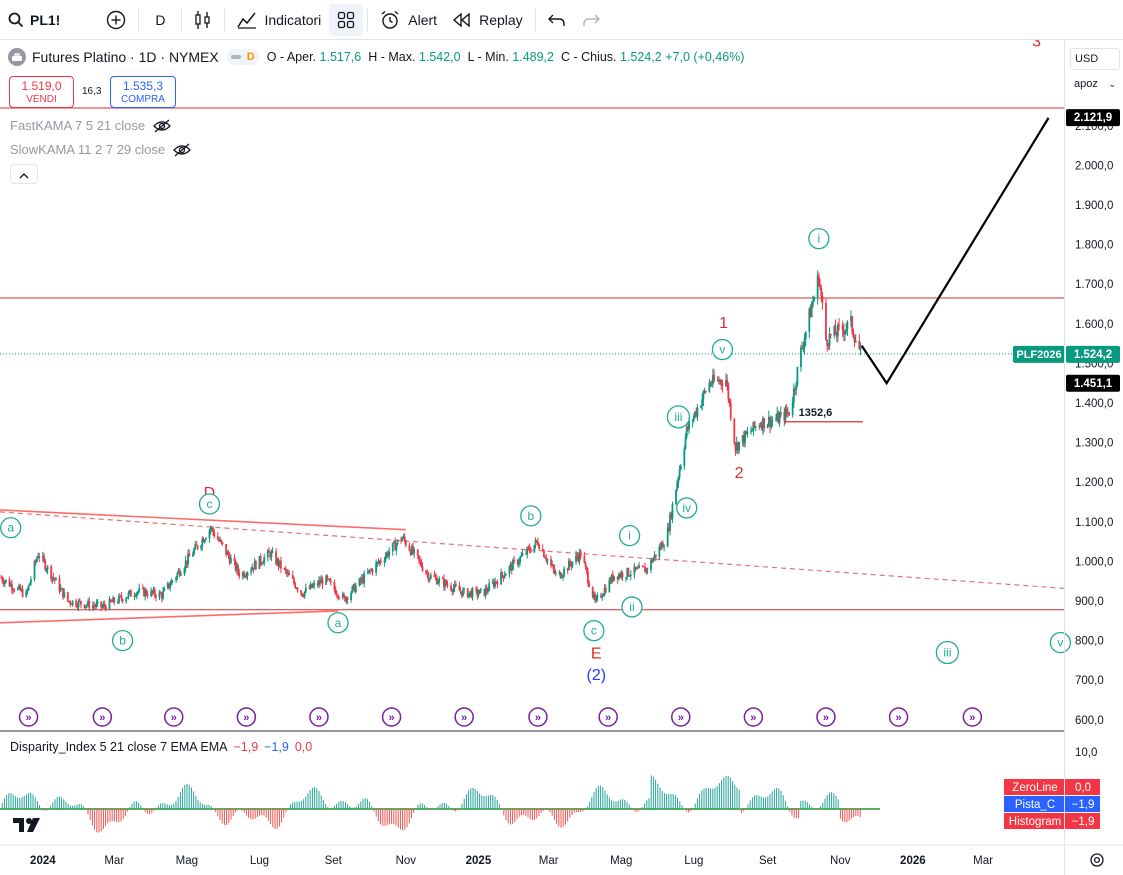 The width and height of the screenshot is (1123, 875). Describe the element at coordinates (101, 149) in the screenshot. I see `slowkama-legend: SlowKAMA 11 2 7 29 close` at that location.